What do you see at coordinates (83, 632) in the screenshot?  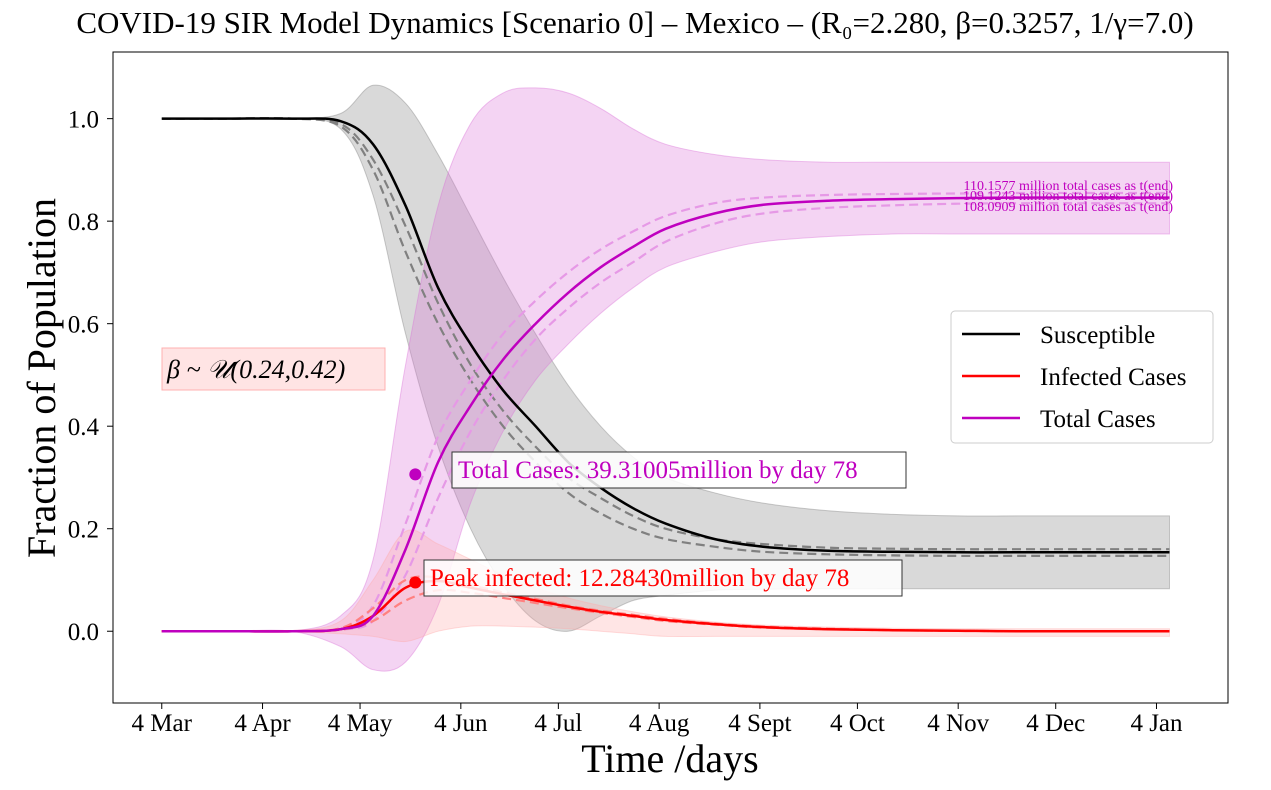 I see `y-tick-label: 0.0` at bounding box center [83, 632].